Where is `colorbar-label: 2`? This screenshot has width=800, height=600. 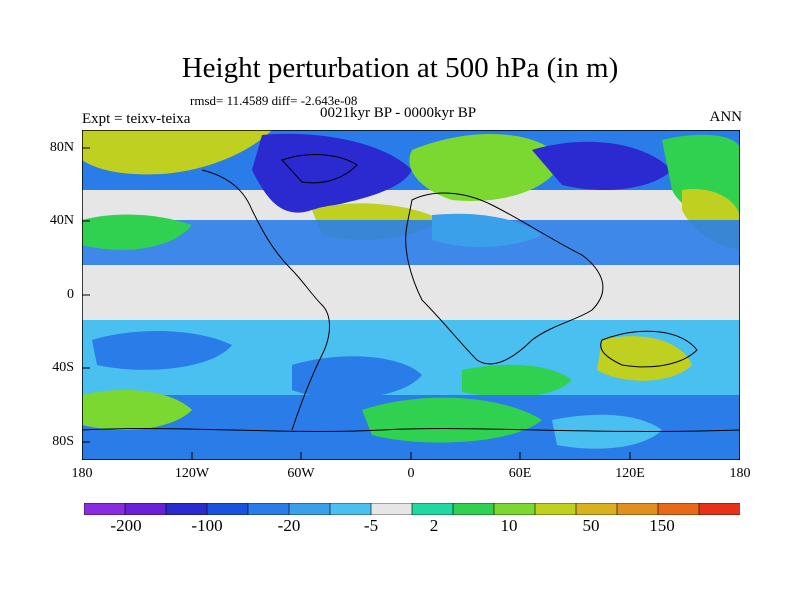 colorbar-label: 2 is located at coordinates (434, 525).